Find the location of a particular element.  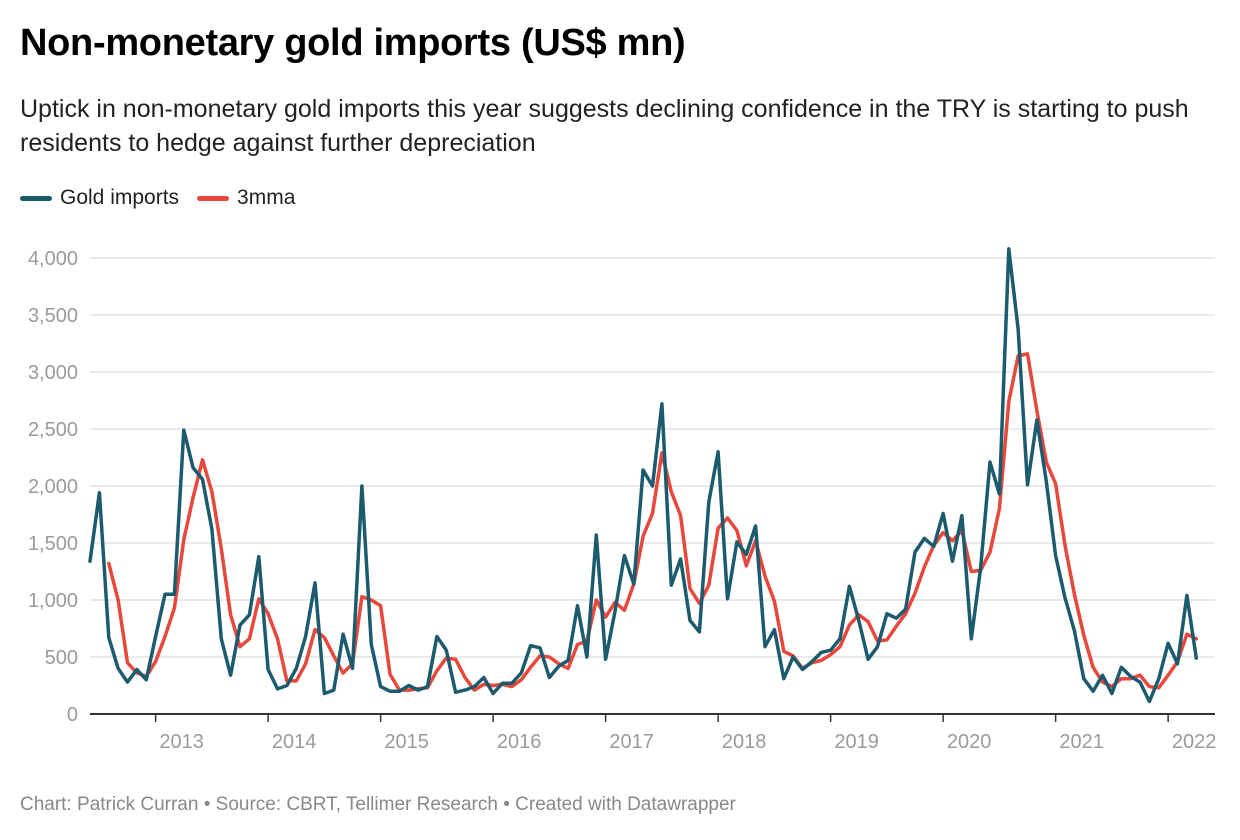

y-tick-label: 0 is located at coordinates (72, 715).